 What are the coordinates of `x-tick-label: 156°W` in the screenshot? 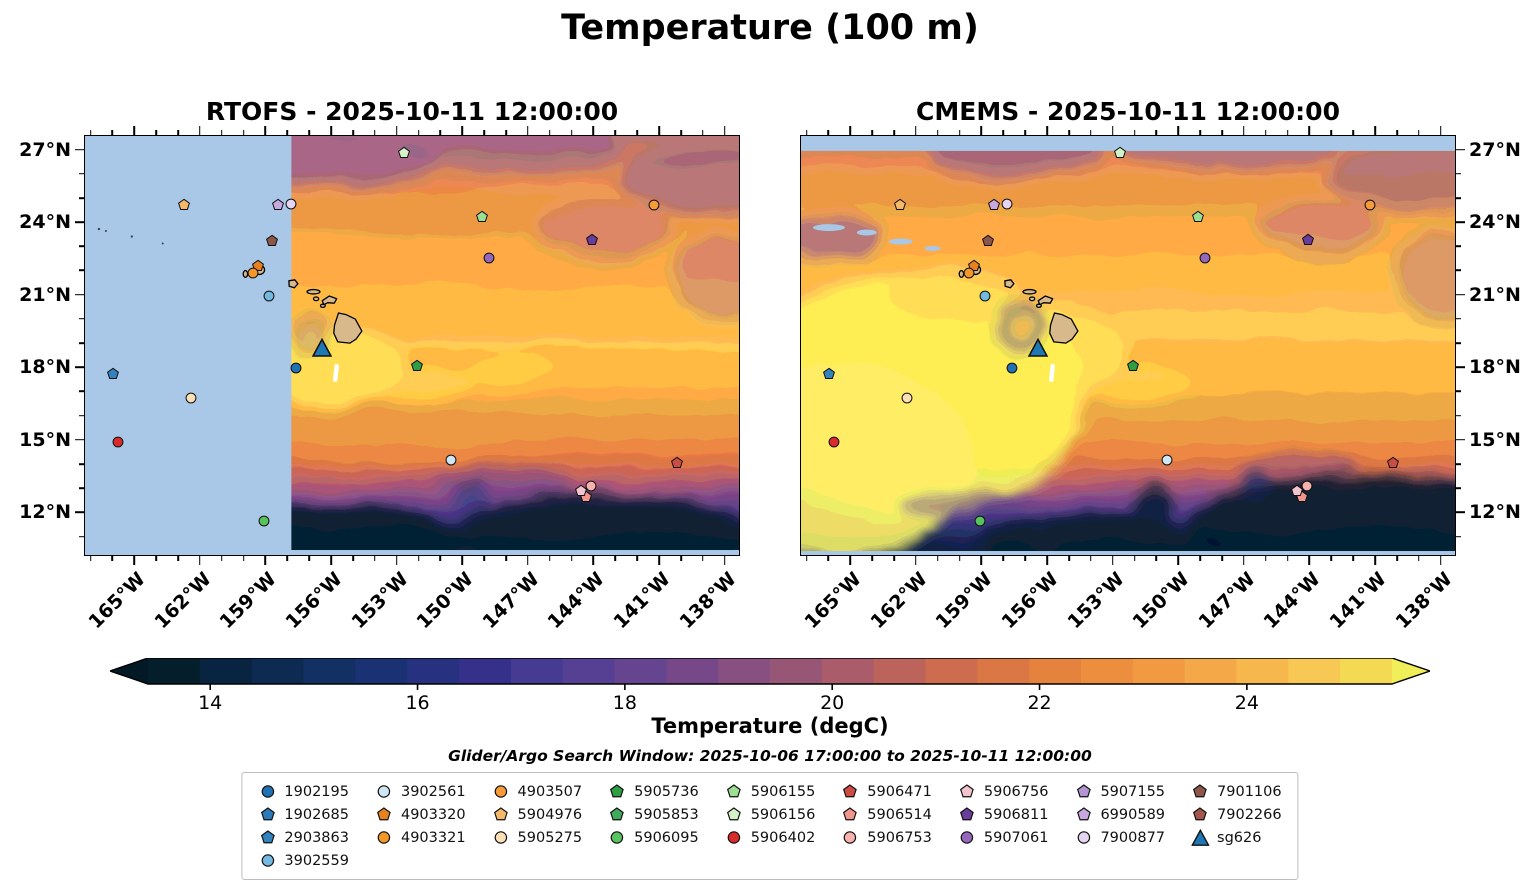 It's located at (314, 601).